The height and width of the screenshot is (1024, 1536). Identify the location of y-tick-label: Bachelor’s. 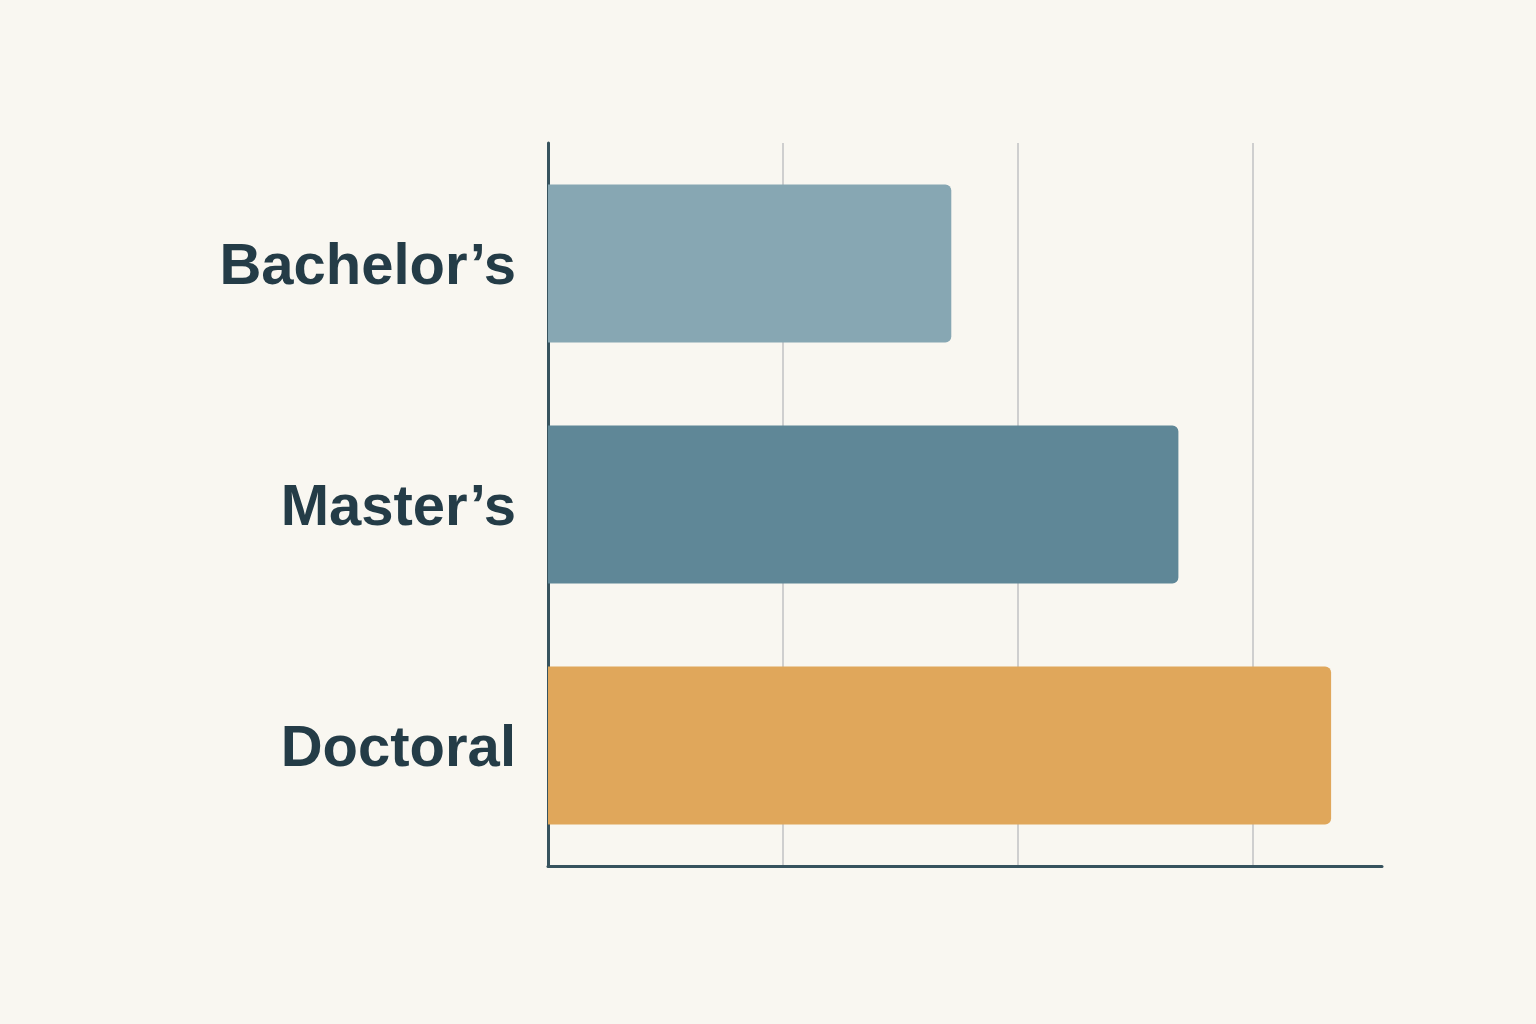
(367, 263).